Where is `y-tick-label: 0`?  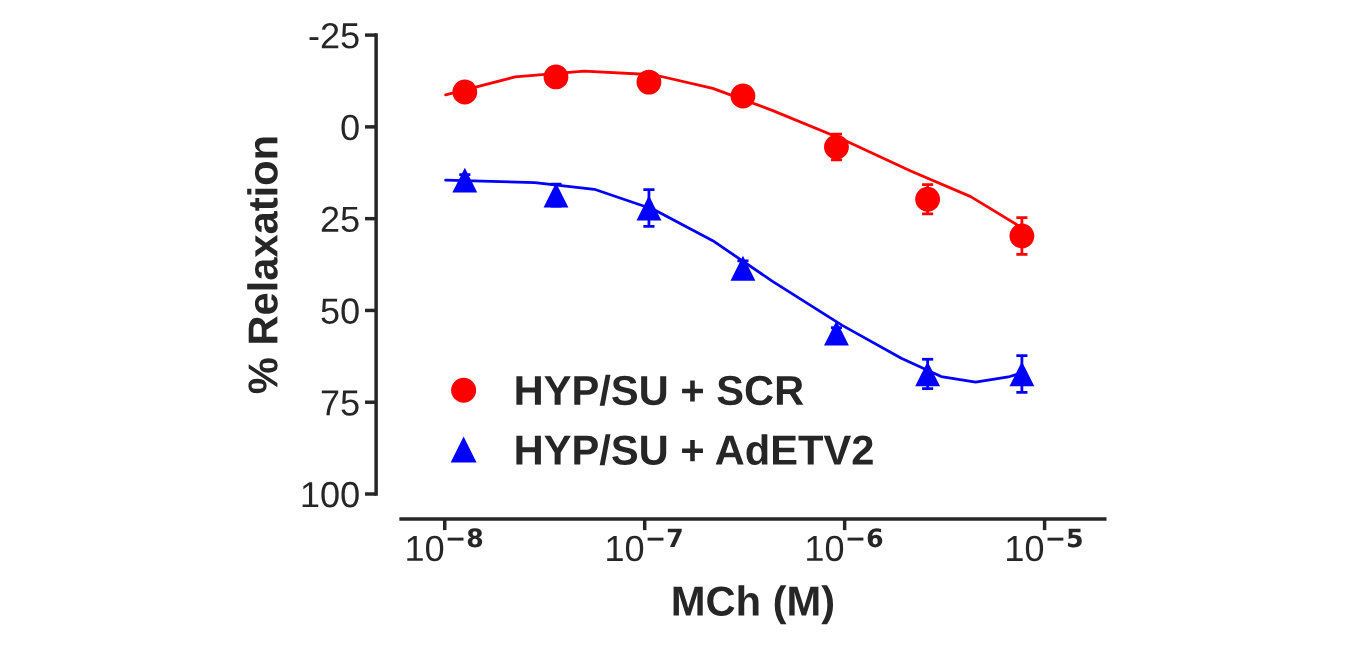
y-tick-label: 0 is located at coordinates (350, 127).